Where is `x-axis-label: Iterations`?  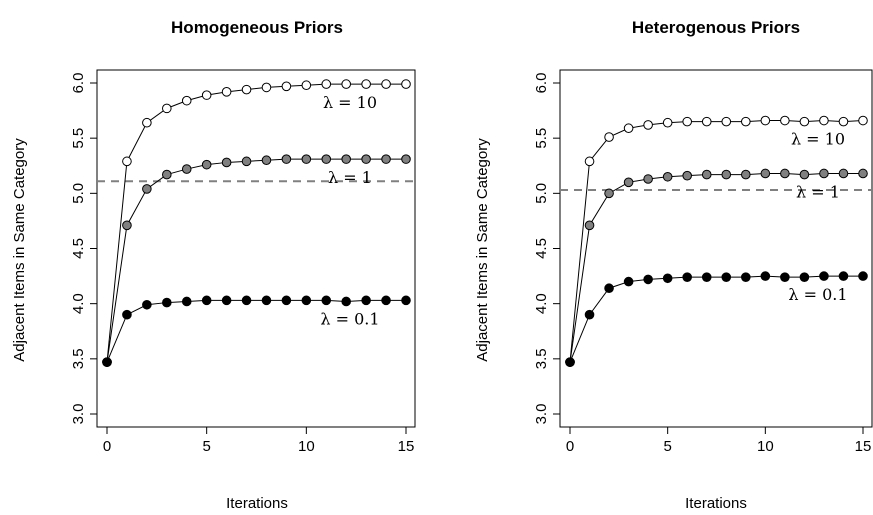
x-axis-label: Iterations is located at coordinates (257, 503).